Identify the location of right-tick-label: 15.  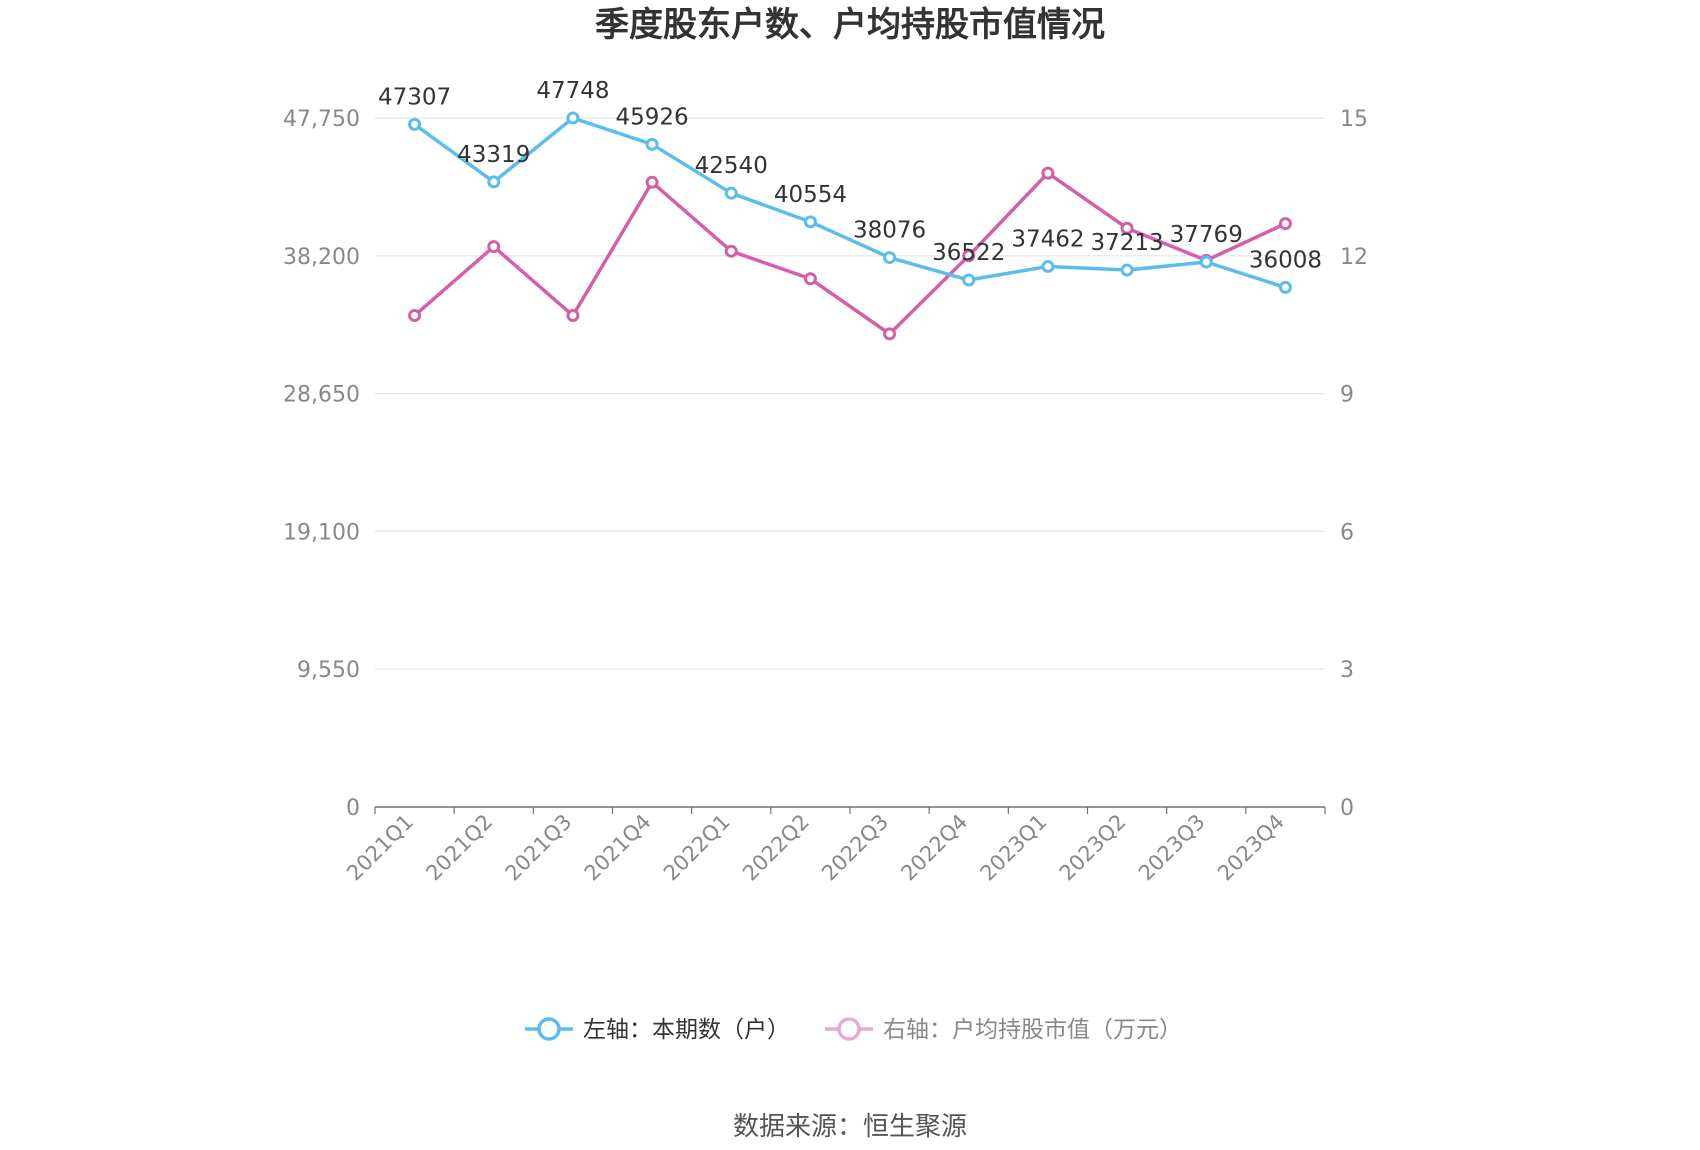
(1354, 119).